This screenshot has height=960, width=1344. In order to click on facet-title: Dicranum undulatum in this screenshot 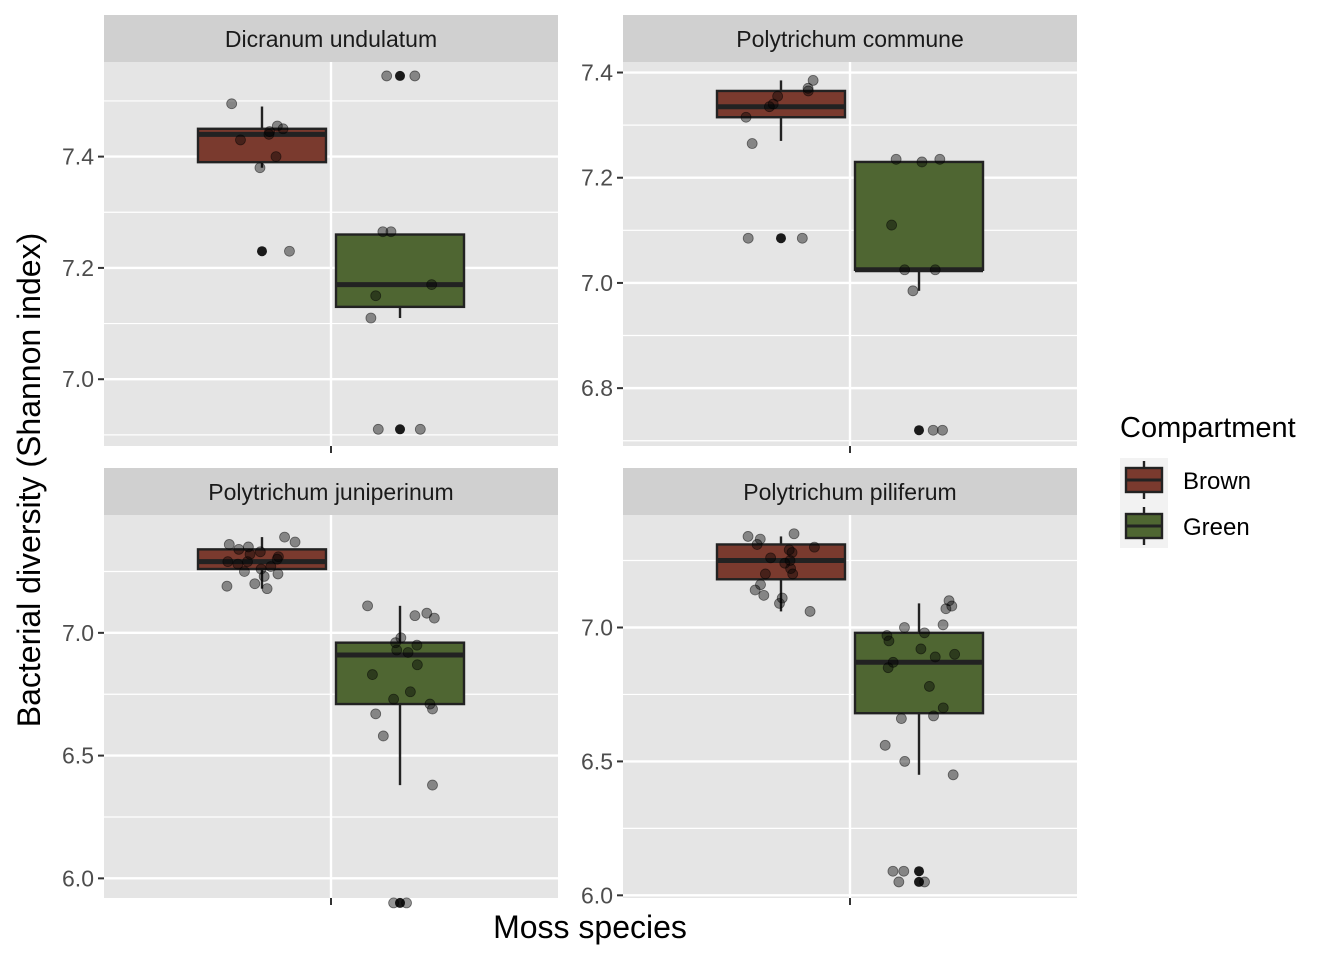, I will do `click(331, 39)`.